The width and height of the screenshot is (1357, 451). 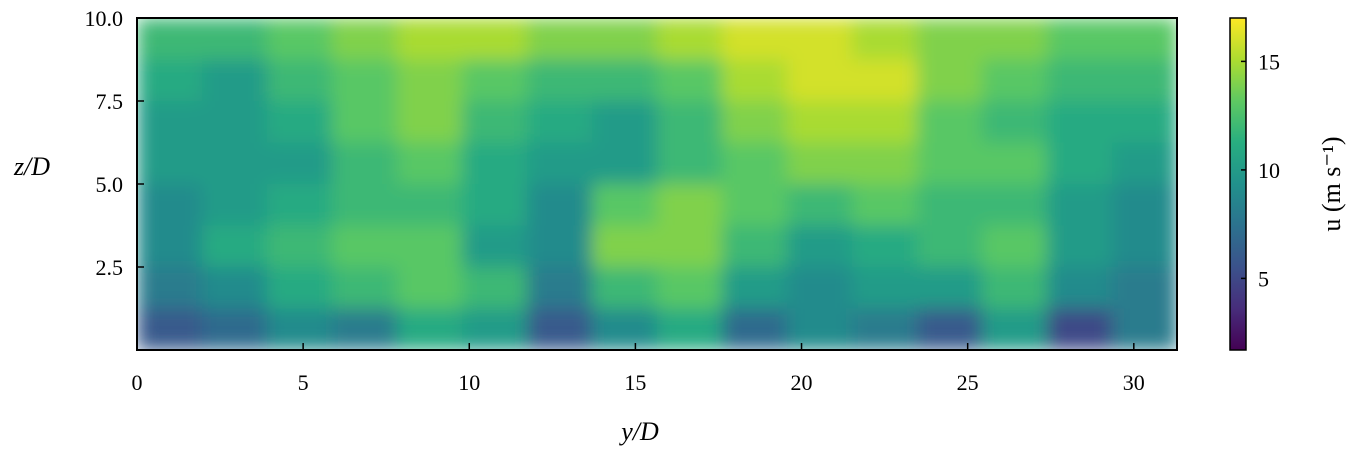 What do you see at coordinates (635, 382) in the screenshot?
I see `x-tick-label: 15` at bounding box center [635, 382].